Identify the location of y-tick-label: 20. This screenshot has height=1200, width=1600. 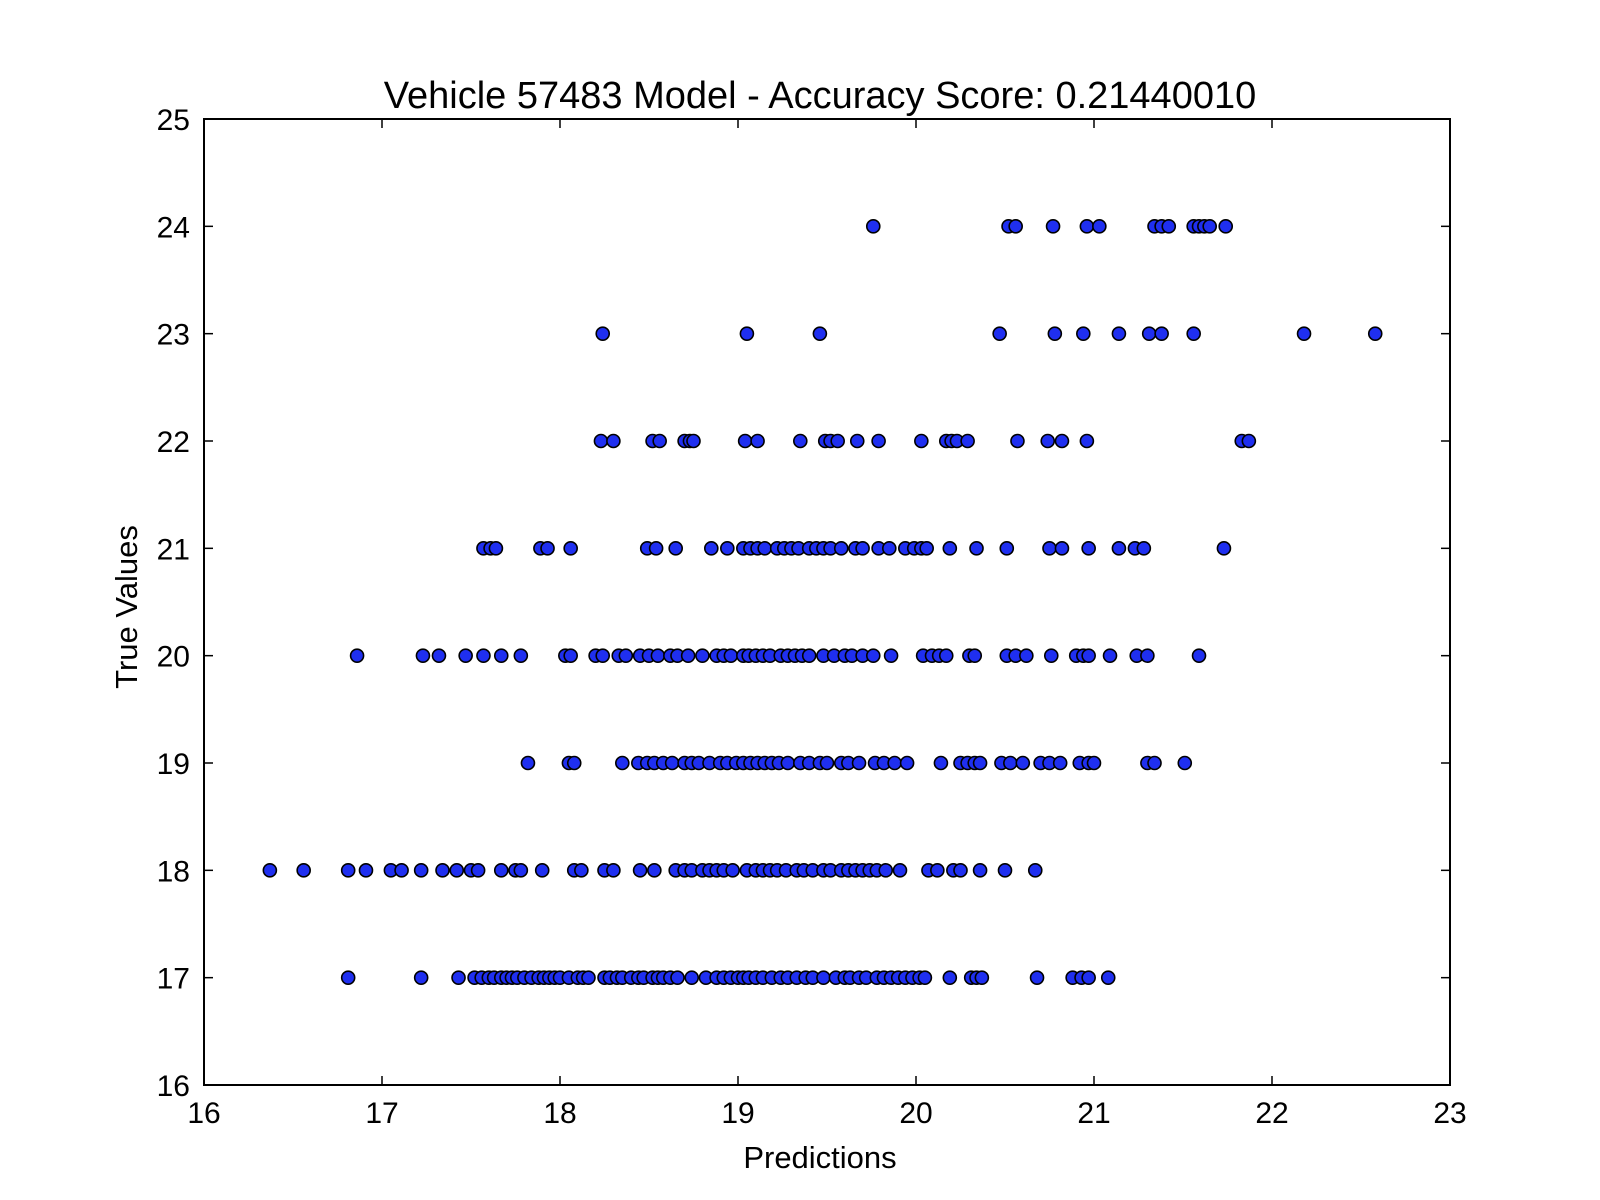
(173, 657).